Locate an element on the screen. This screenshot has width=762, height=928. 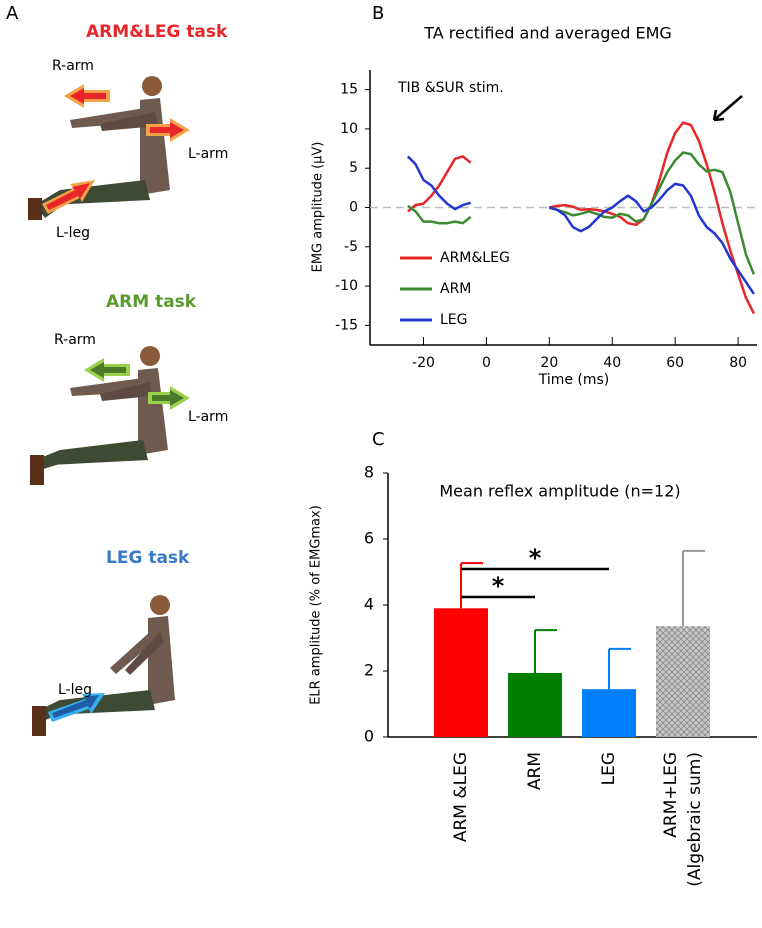
task-title: ARM&LEG task is located at coordinates (157, 32).